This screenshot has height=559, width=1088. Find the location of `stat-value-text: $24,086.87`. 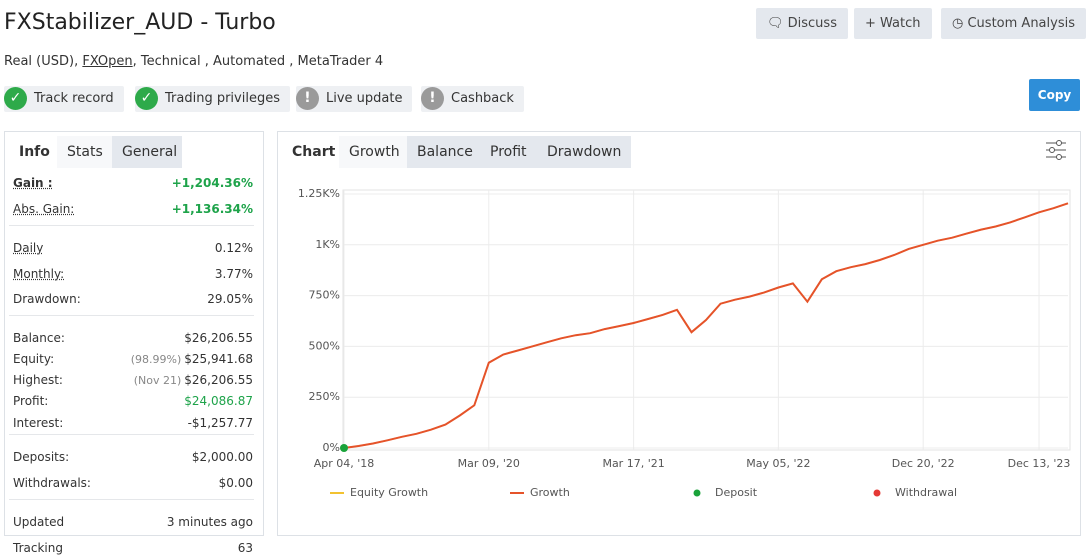

stat-value-text: $24,086.87 is located at coordinates (218, 401).